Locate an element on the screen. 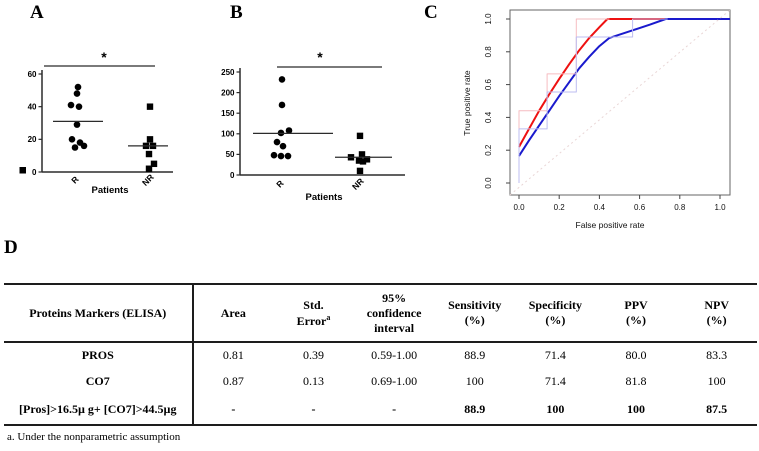 The width and height of the screenshot is (759, 451). panel-label-d: D is located at coordinates (11, 247).